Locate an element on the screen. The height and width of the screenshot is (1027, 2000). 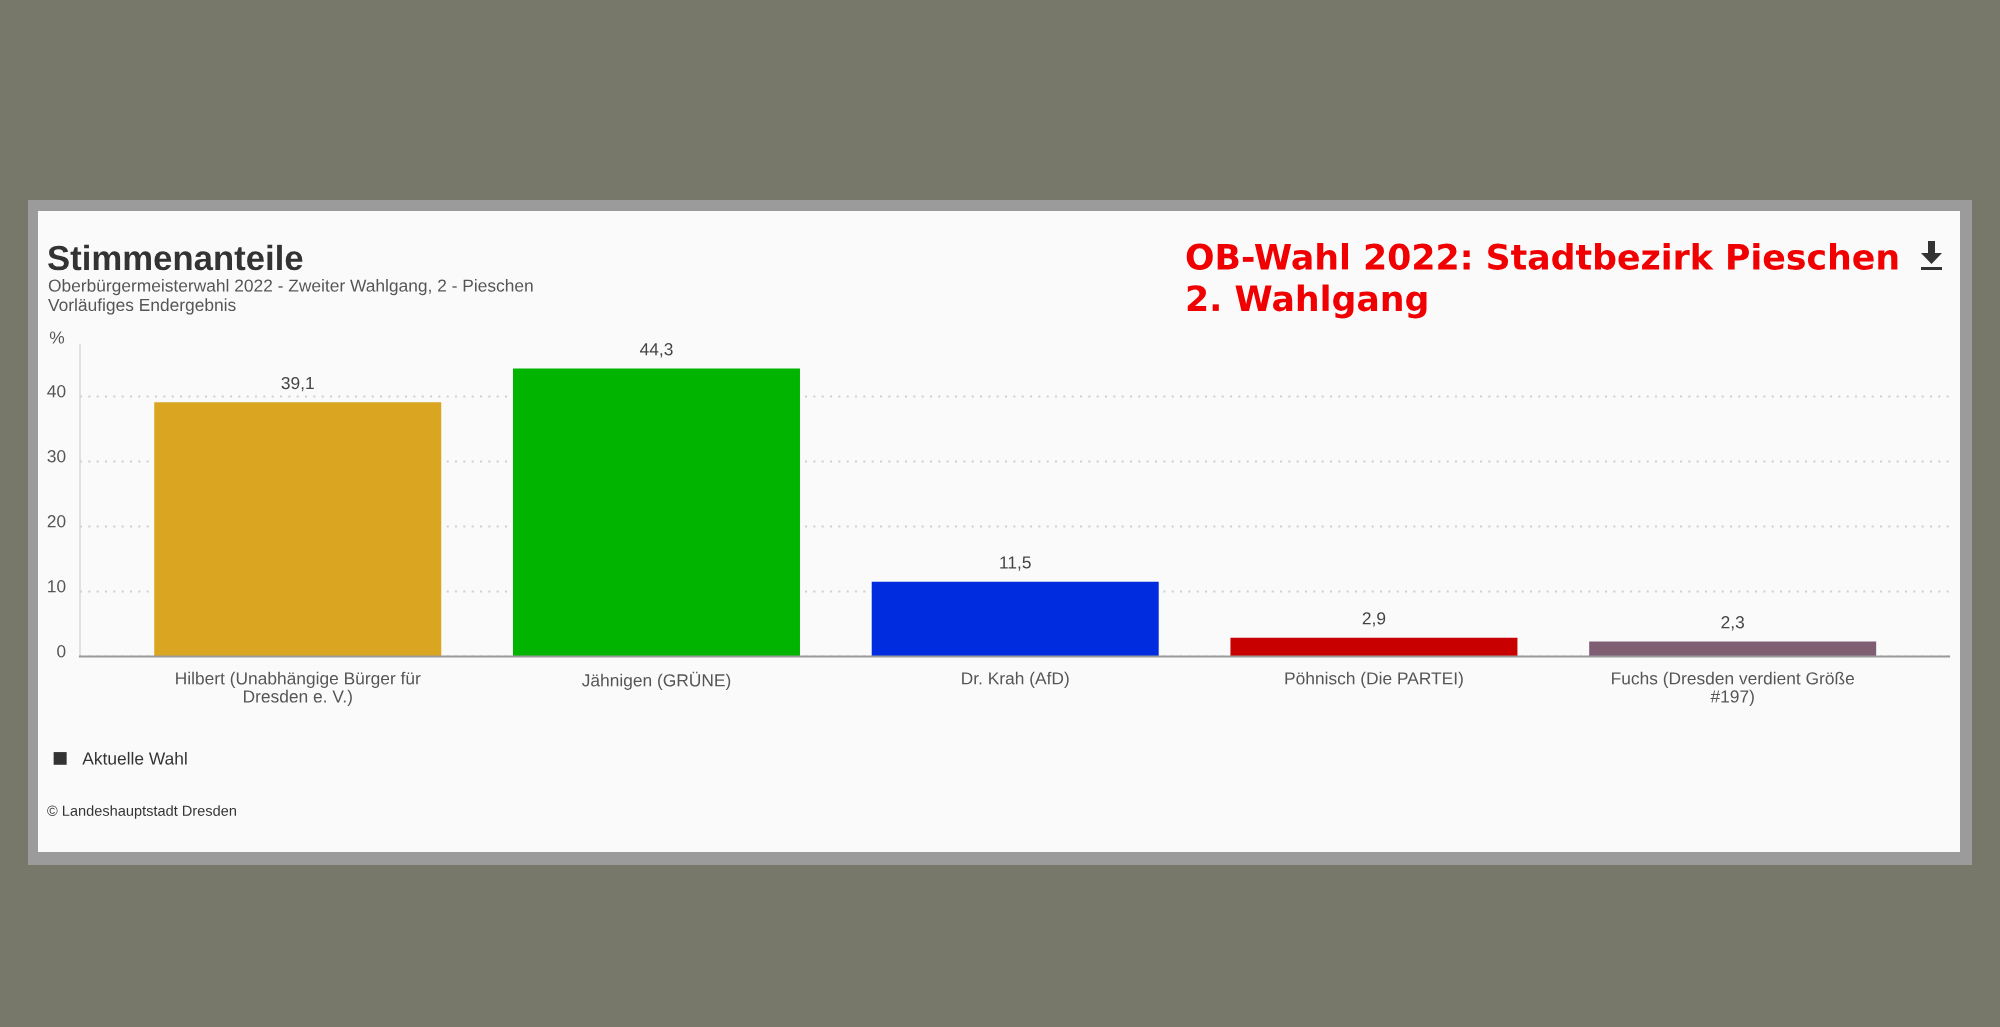
chart-subtitle: Oberbürgermeisterwahl 2022 - Zweiter Wahlgang, 2 - Pieschen Vorläufiges Endergebnis is located at coordinates (290, 297).